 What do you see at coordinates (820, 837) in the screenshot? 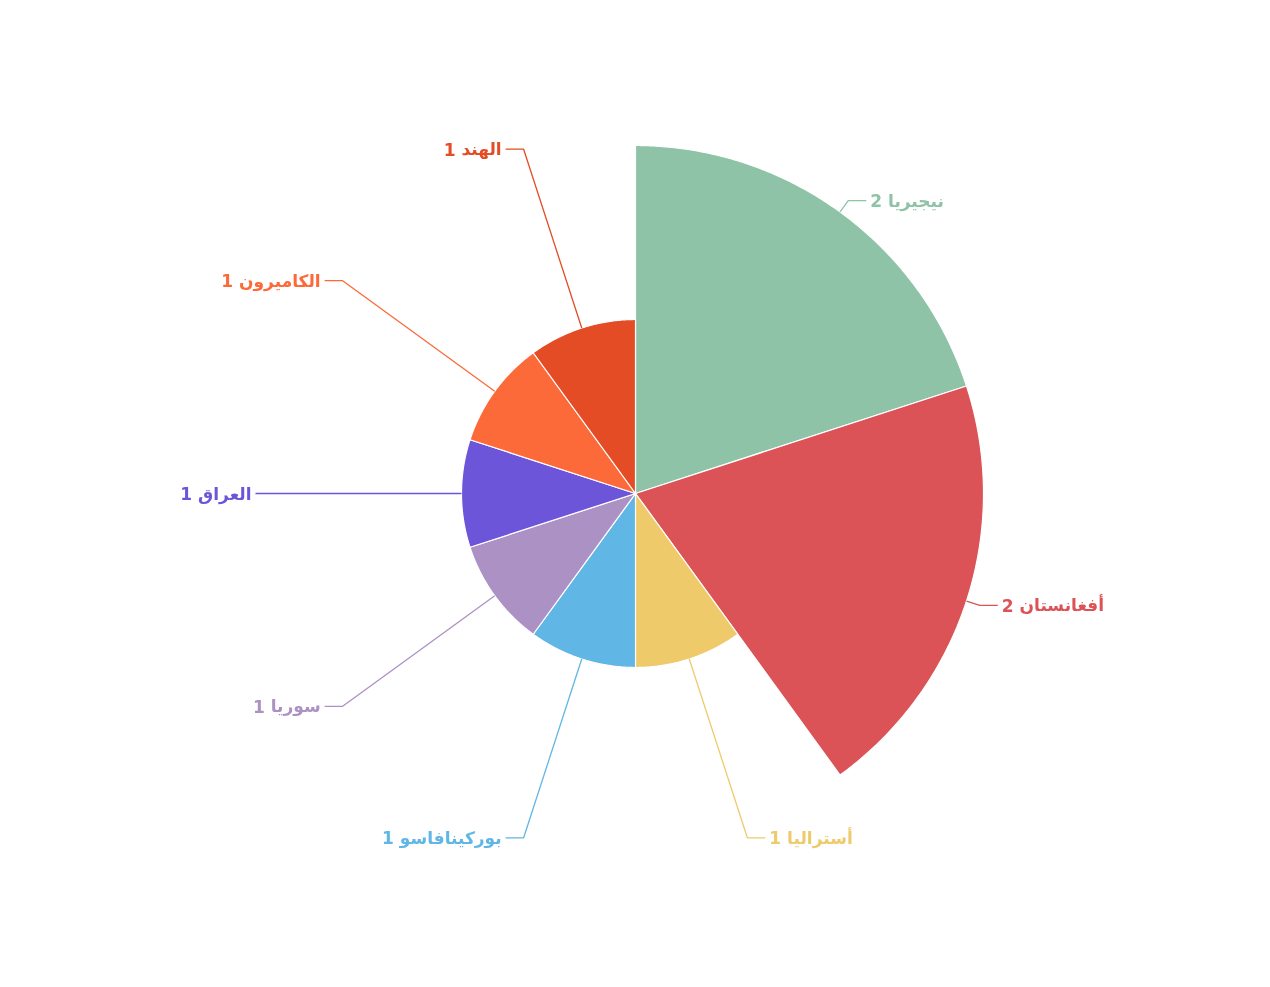
I see `category-label: أستراليا` at bounding box center [820, 837].